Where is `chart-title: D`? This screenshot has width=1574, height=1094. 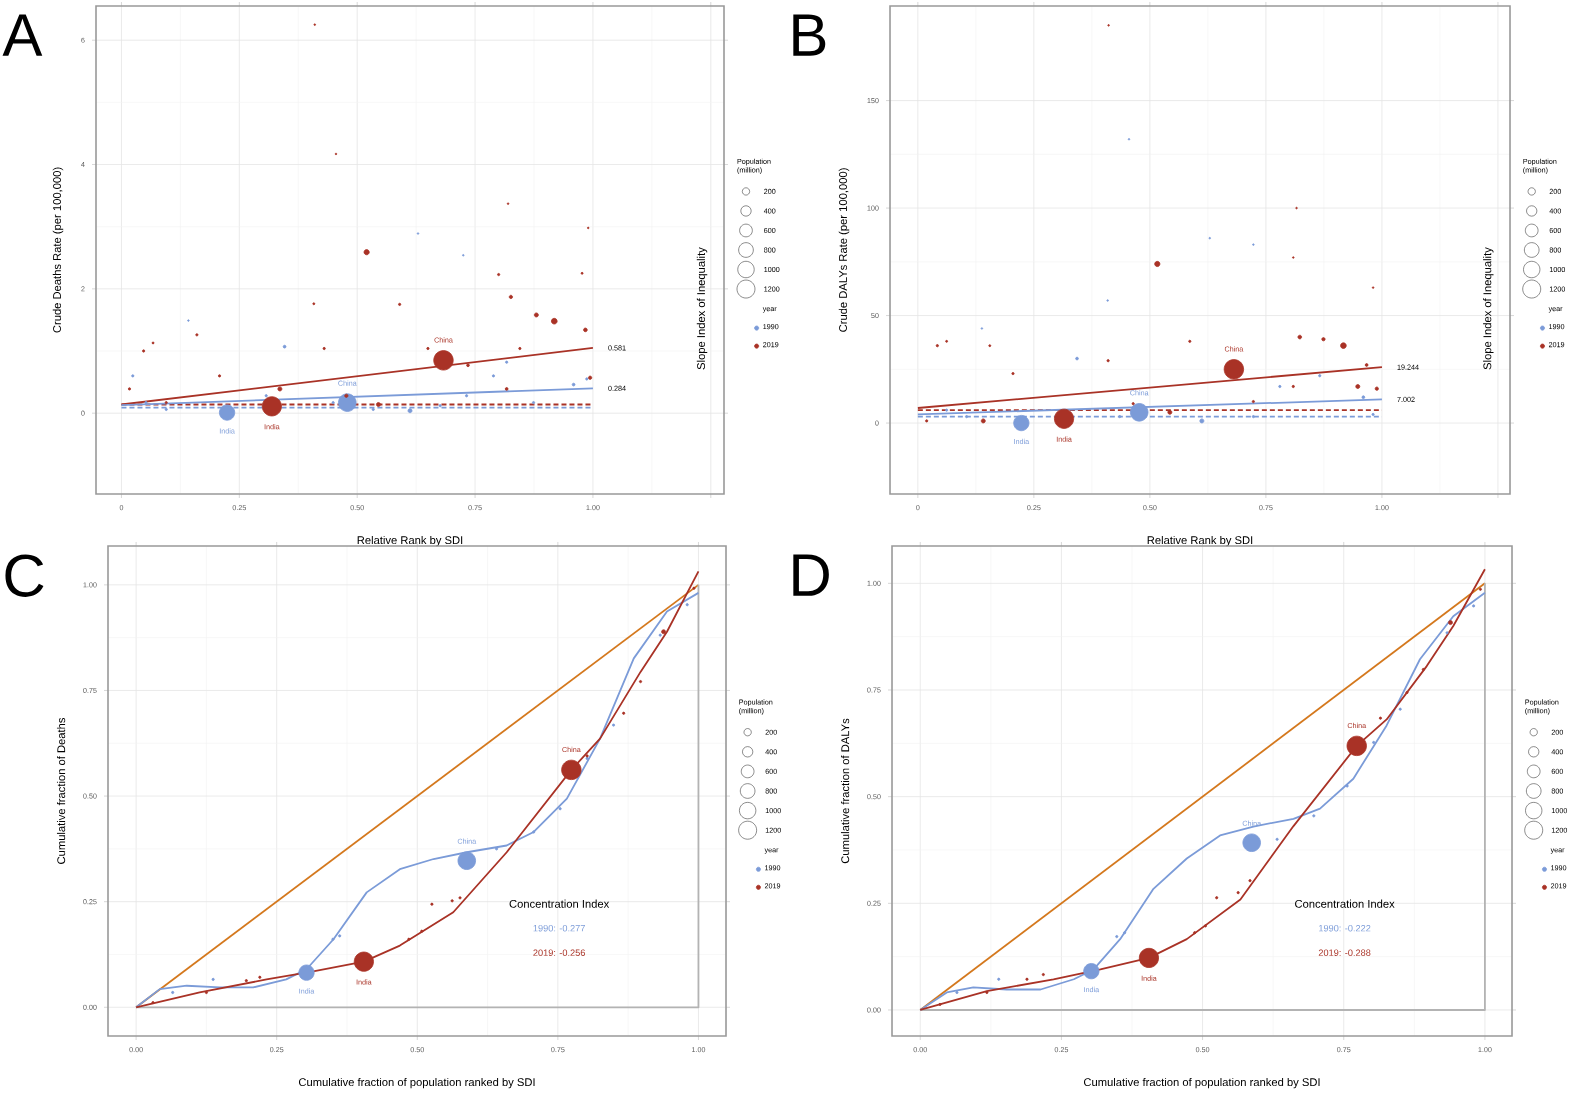
chart-title: D is located at coordinates (811, 575).